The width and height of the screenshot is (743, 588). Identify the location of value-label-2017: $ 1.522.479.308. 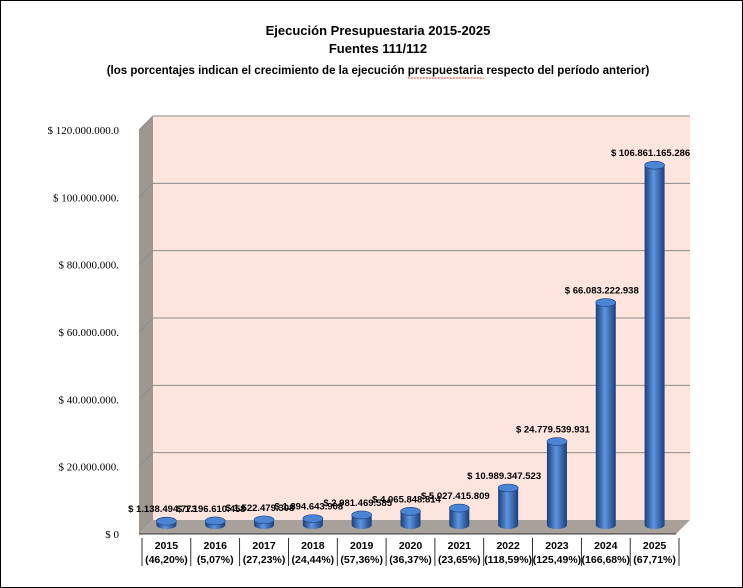
(260, 508).